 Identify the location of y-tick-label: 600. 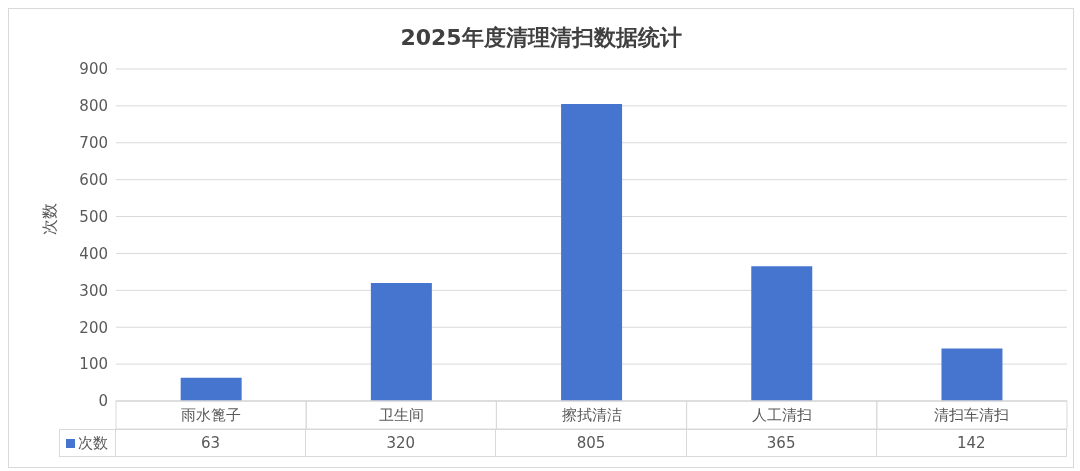
(93, 179).